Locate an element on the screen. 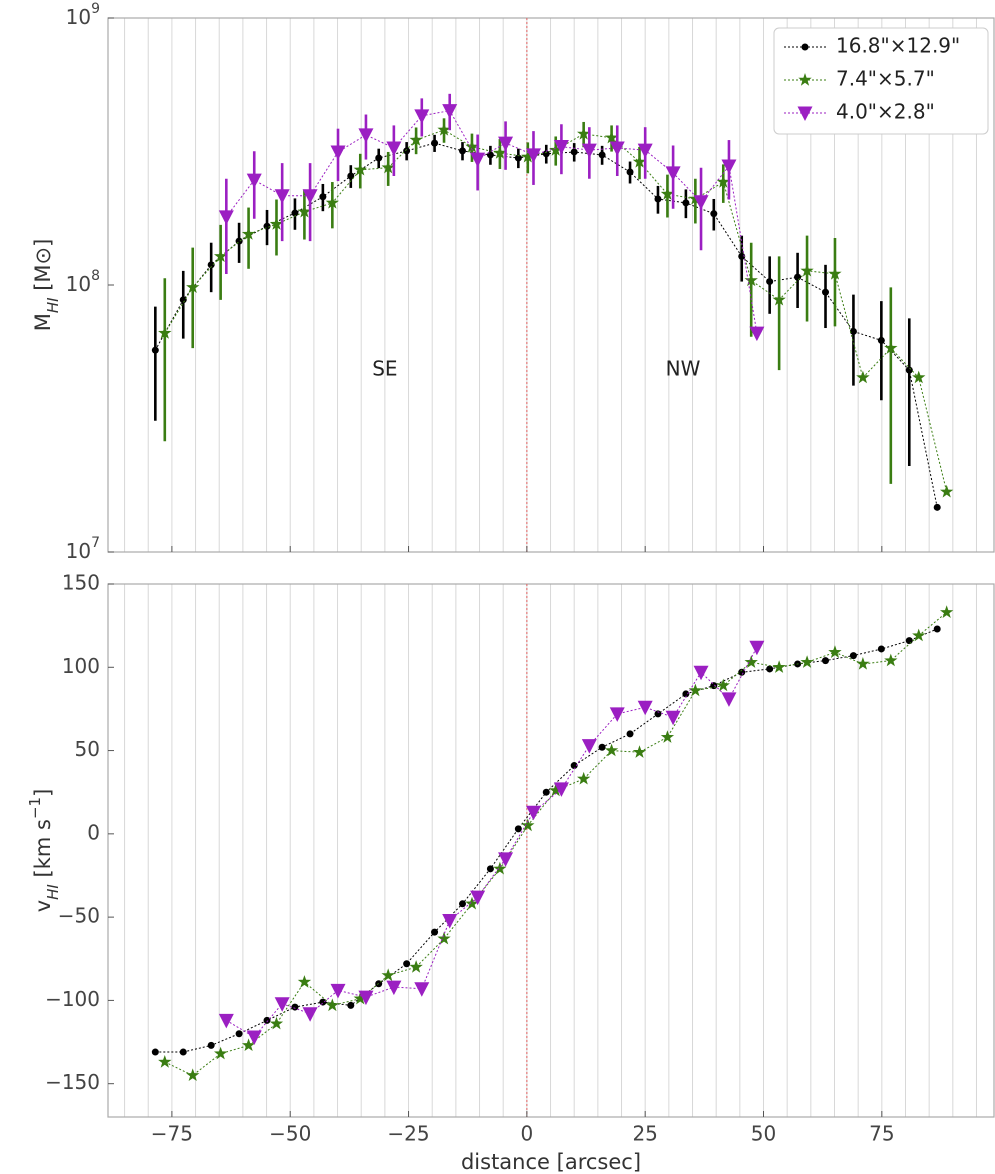  y-tick-label: −100 is located at coordinates (72, 999).